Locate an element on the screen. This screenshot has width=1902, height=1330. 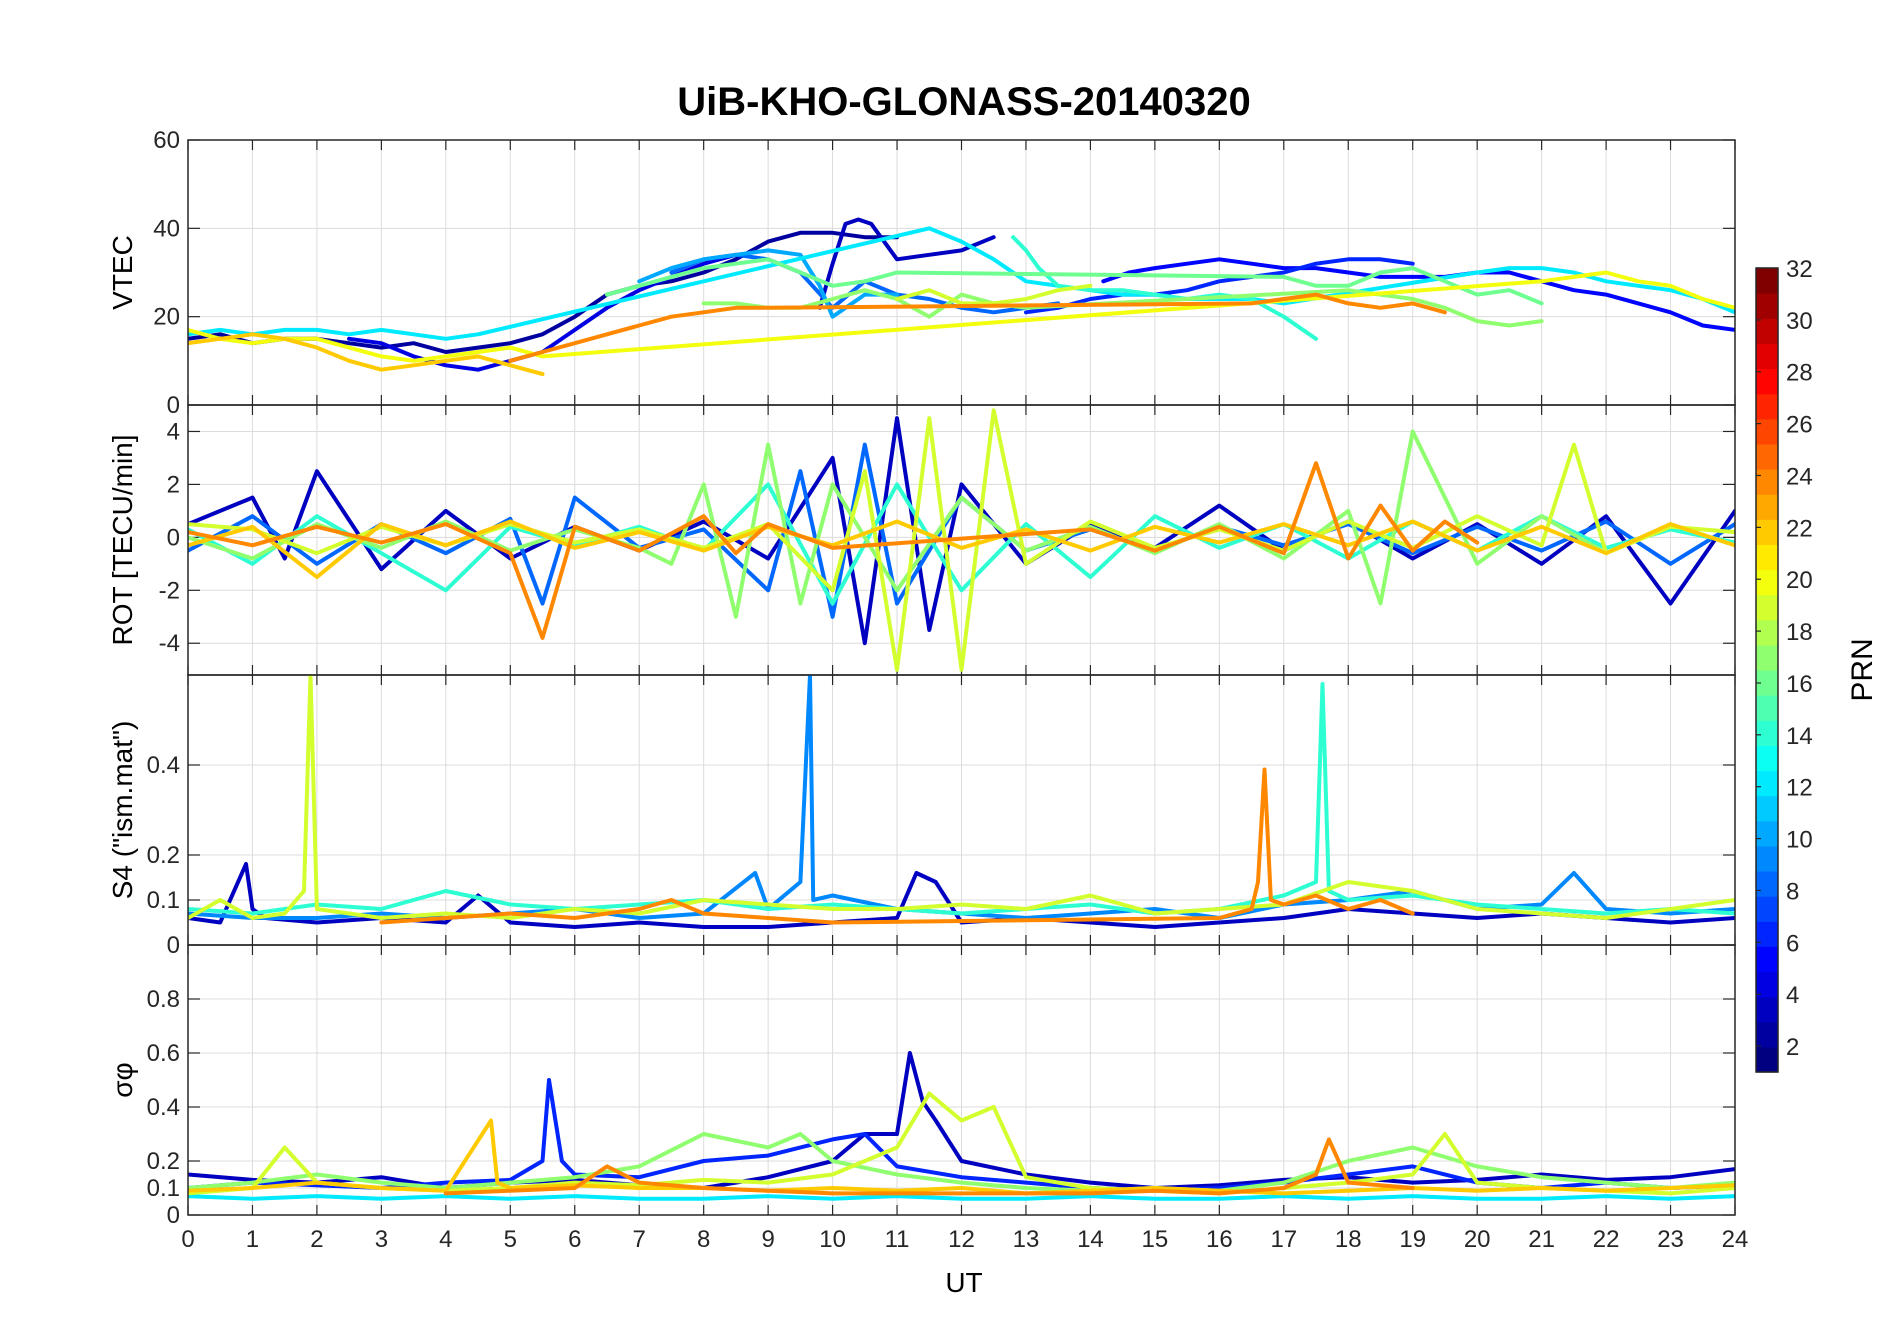
figure-title: UiB-KHO-GLONASS-20140320 is located at coordinates (964, 102).